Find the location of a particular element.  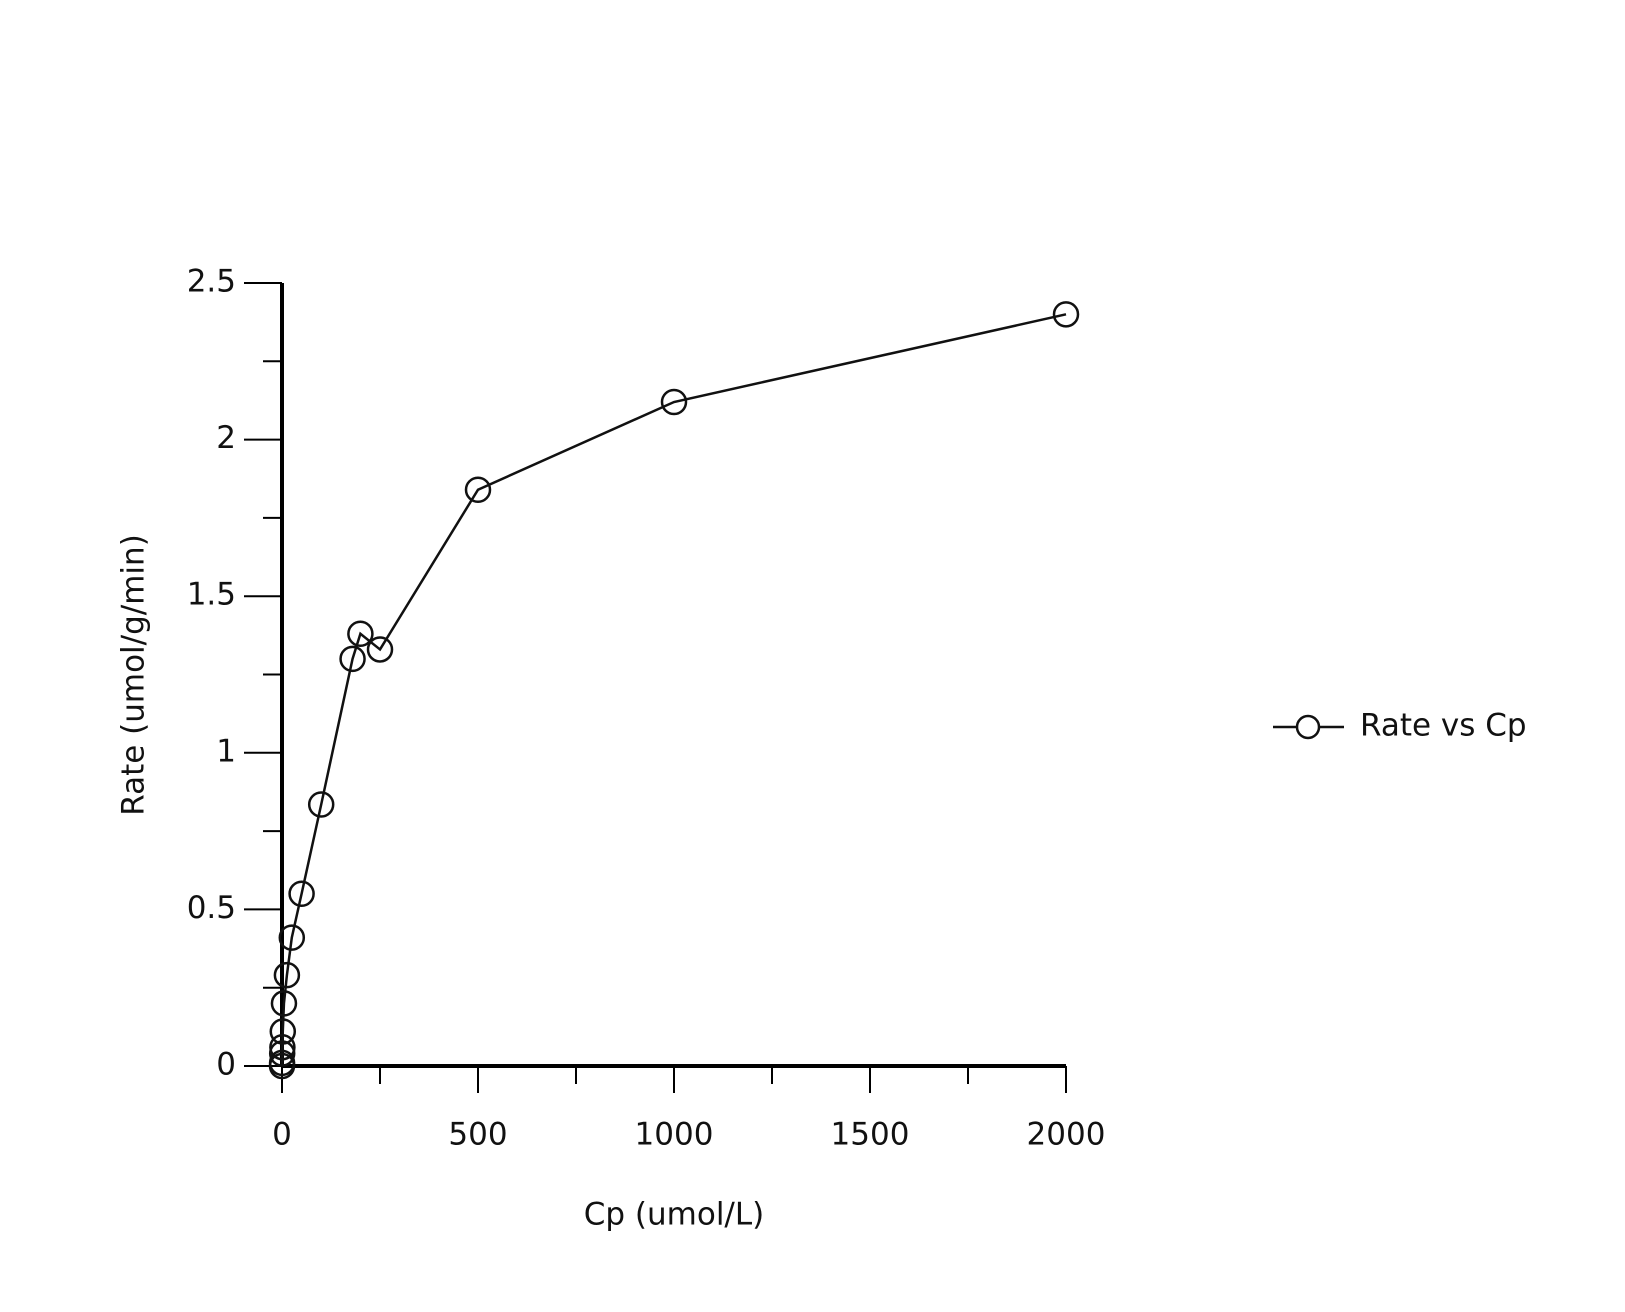

x-tick-label: 1500 is located at coordinates (870, 1135).